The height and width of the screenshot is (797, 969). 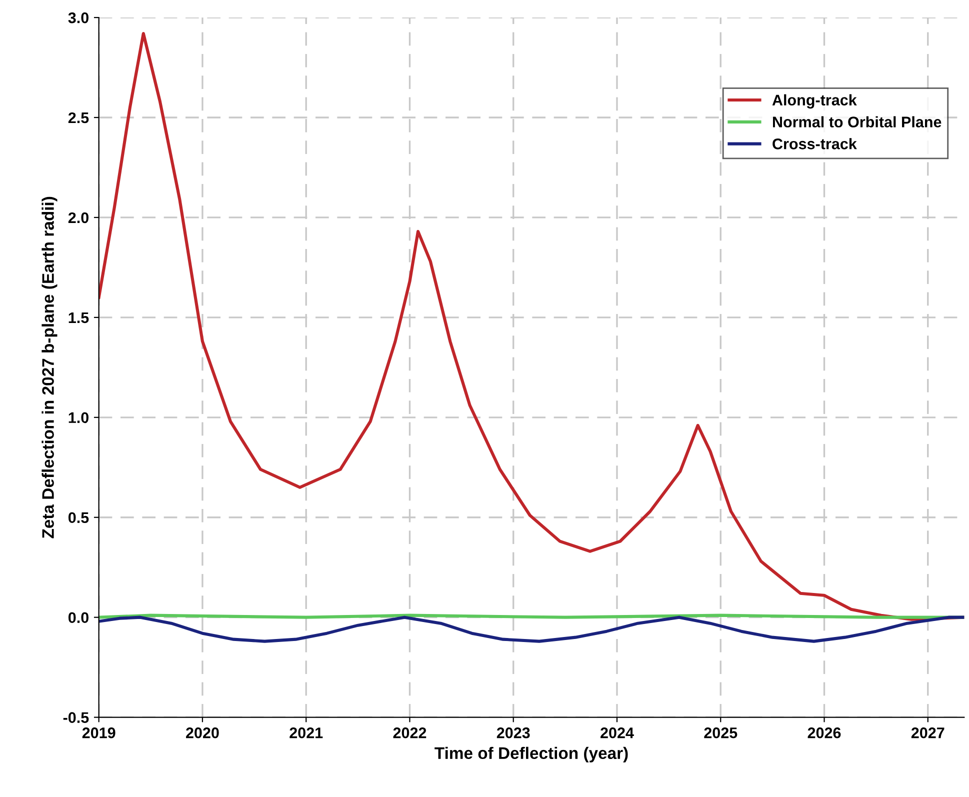 I want to click on x-tick-label: 2022, so click(x=409, y=732).